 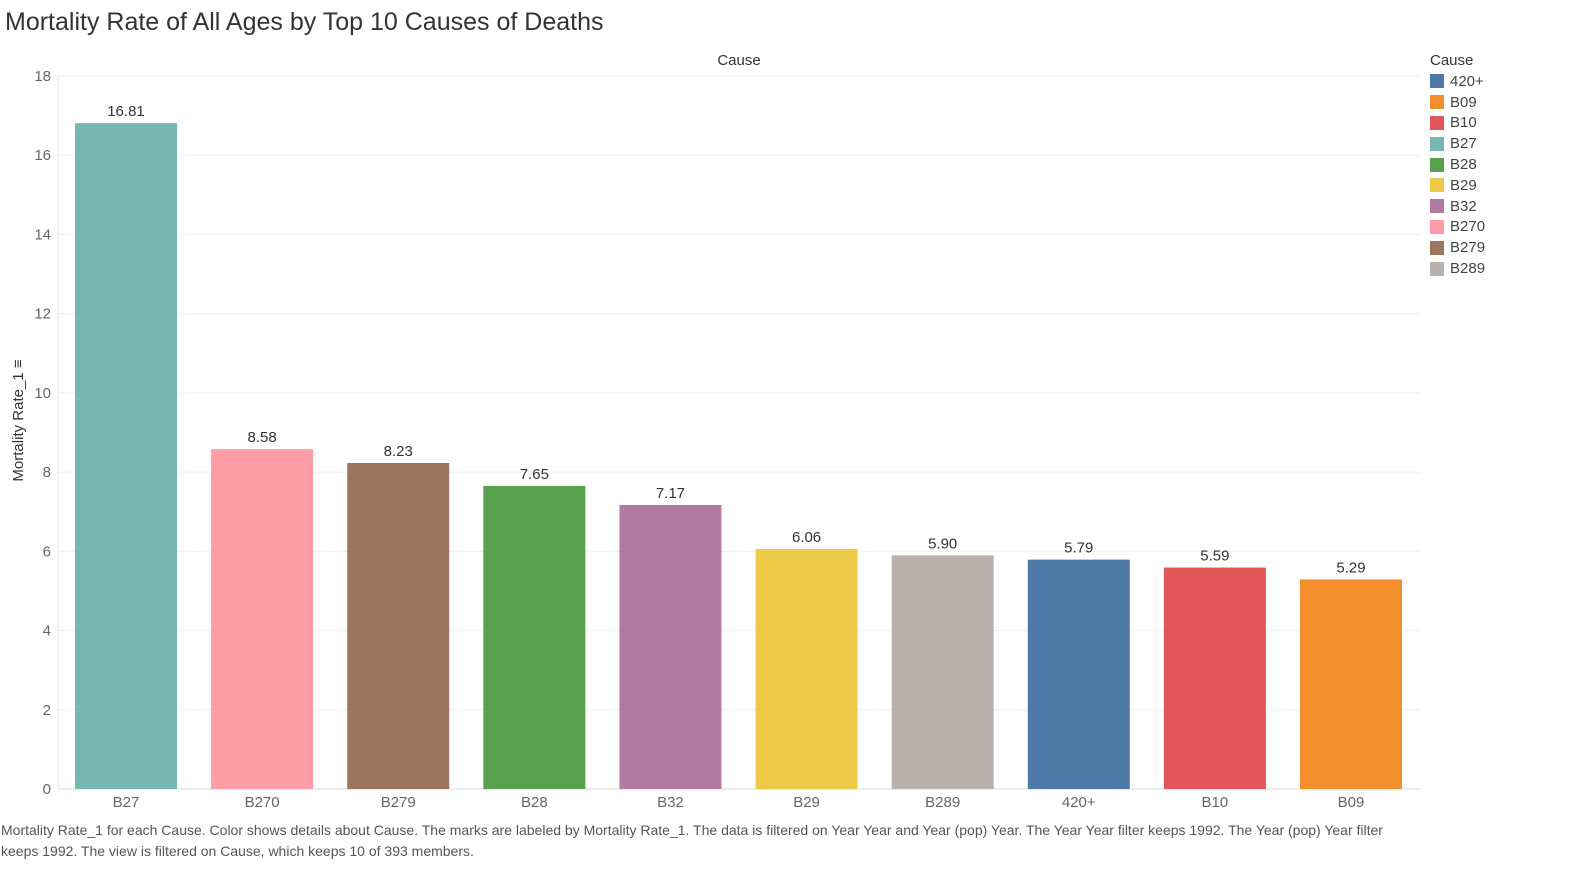 I want to click on legend-label: B270, so click(x=1468, y=227).